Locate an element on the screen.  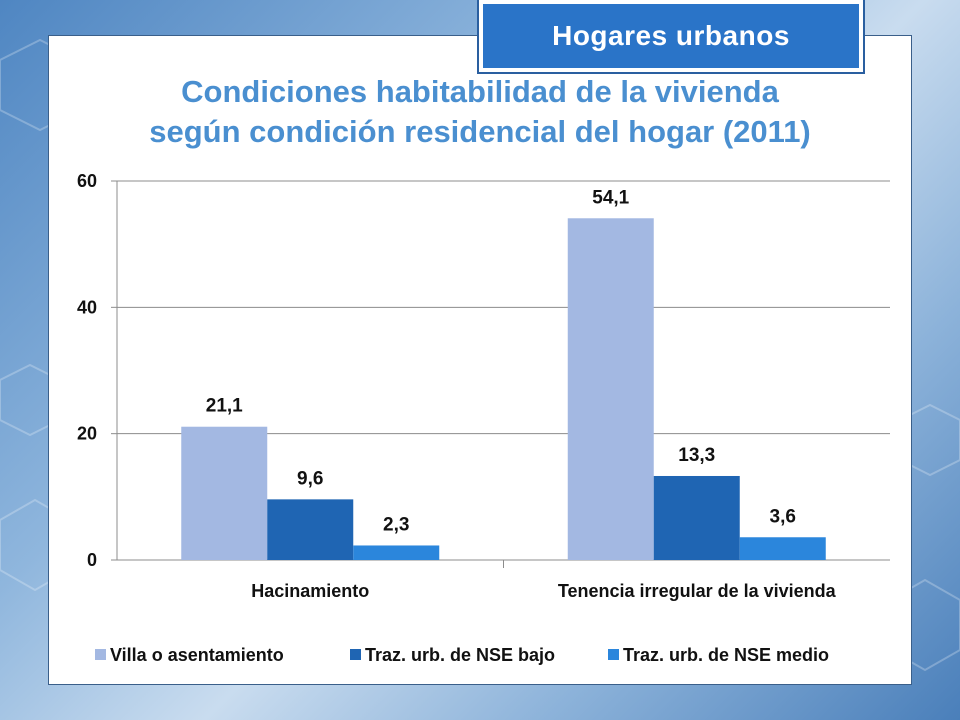
data-label: 3,6 is located at coordinates (783, 516).